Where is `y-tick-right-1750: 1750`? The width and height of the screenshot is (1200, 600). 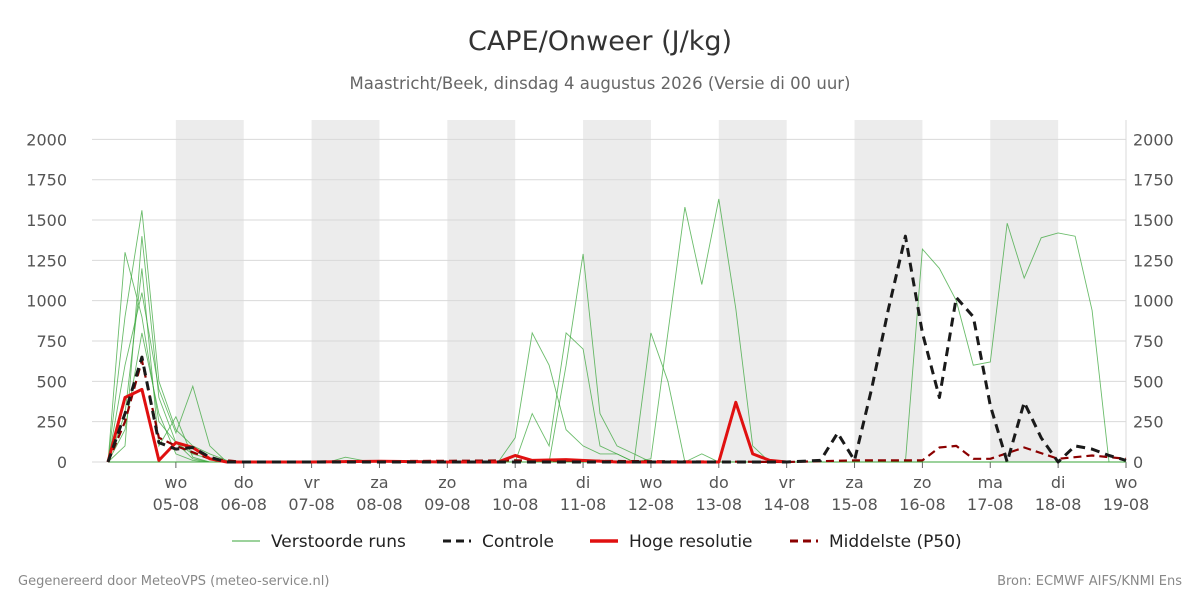 y-tick-right-1750: 1750 is located at coordinates (1153, 180).